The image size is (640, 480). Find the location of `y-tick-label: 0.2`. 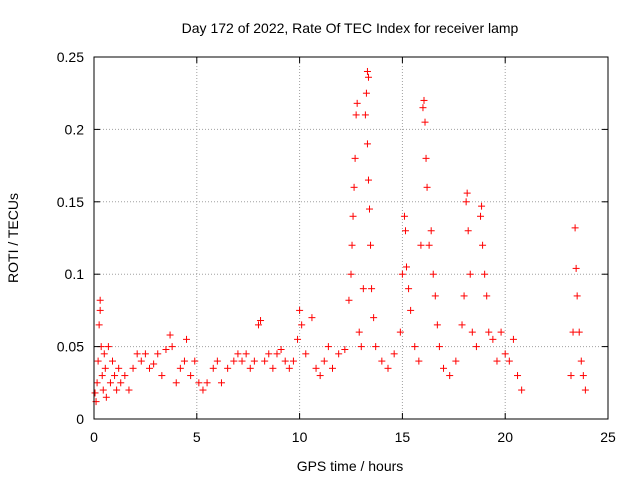

y-tick-label: 0.2 is located at coordinates (75, 129).